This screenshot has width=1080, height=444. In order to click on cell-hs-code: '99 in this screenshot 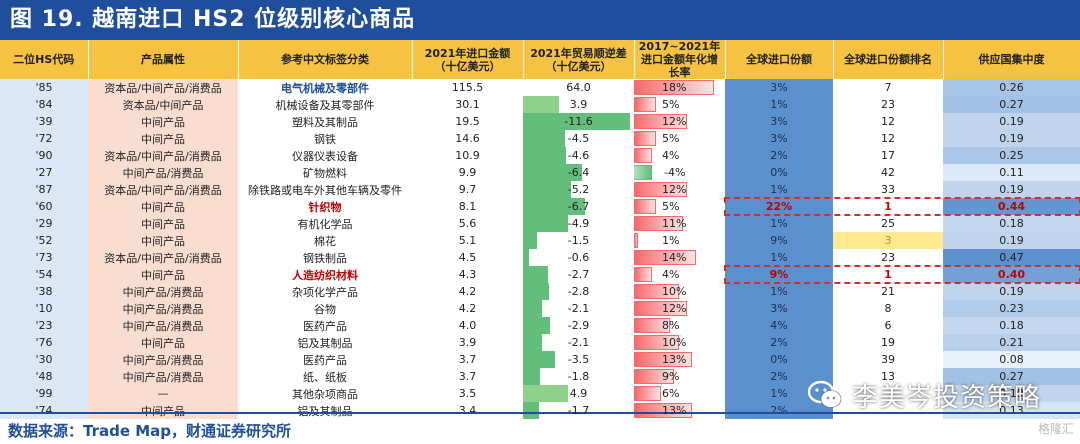, I will do `click(44, 393)`.